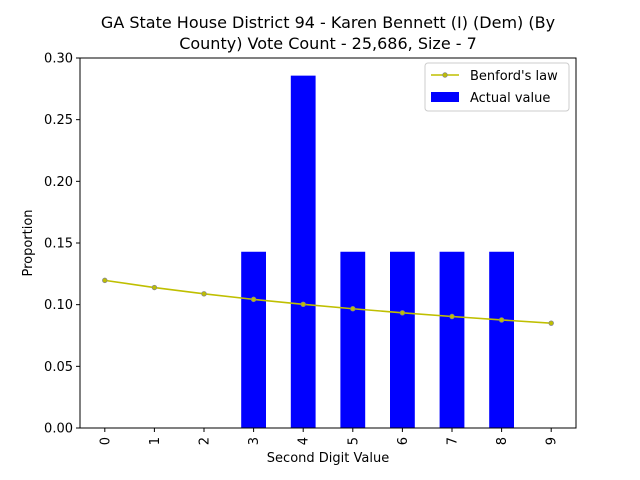 This screenshot has width=640, height=480. I want to click on legend-benford-label: Benford's law, so click(514, 76).